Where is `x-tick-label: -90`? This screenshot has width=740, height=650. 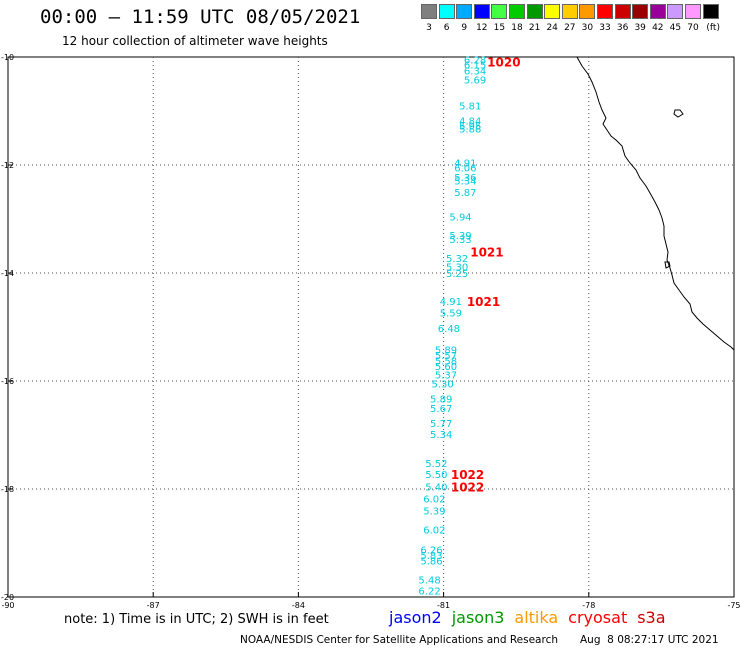
x-tick-label: -90 is located at coordinates (7, 605).